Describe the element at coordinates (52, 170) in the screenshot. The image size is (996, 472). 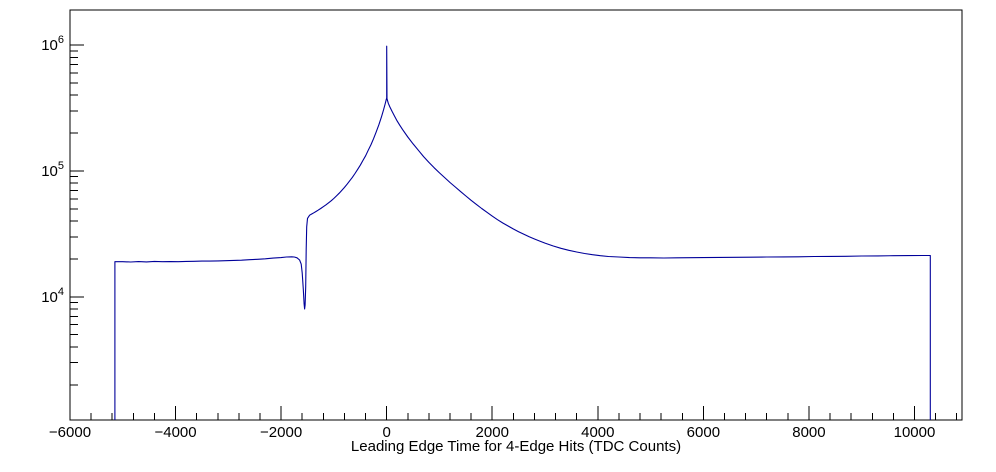
I see `y-tick-label: 10⁵` at that location.